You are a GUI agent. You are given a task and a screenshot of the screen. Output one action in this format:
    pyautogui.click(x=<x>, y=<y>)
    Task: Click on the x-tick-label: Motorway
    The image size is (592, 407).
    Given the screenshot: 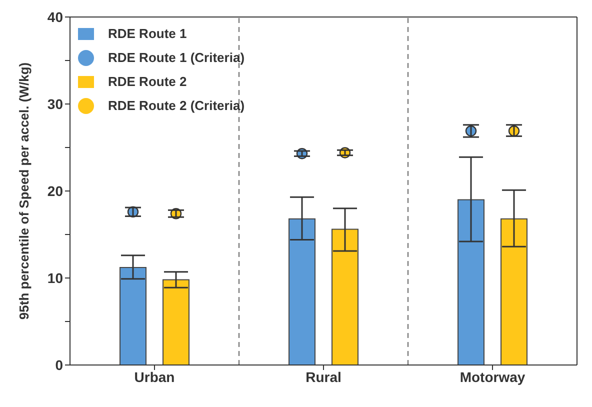 What is the action you would take?
    pyautogui.click(x=493, y=376)
    